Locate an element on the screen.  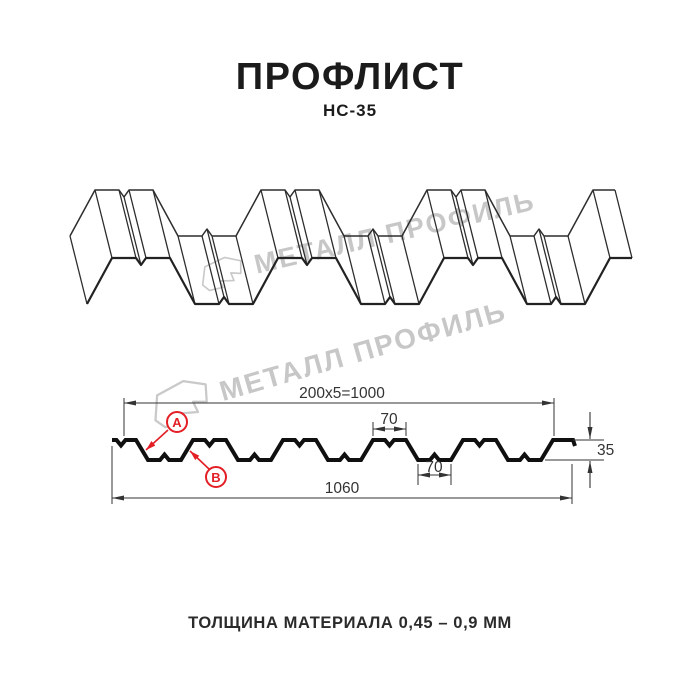
callout-a-label: A is located at coordinates (177, 422).